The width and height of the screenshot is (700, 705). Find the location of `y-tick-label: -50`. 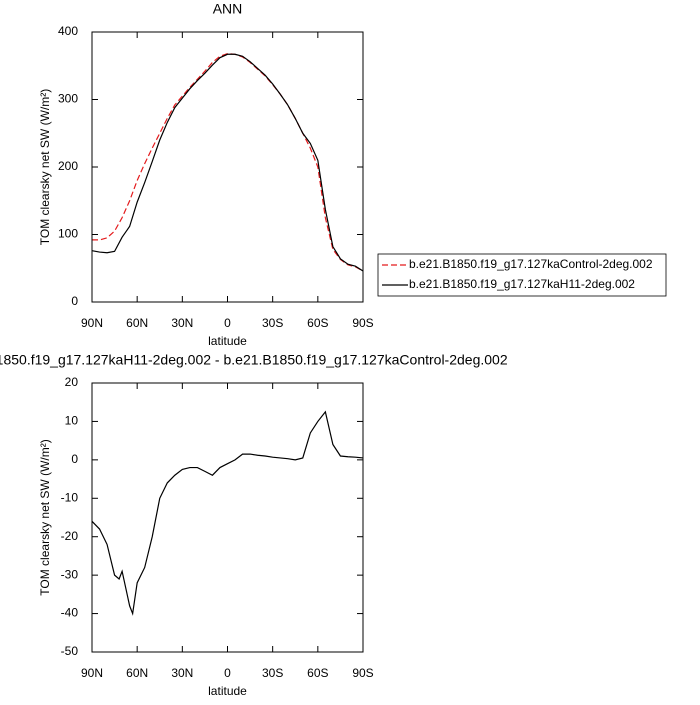

y-tick-label: -50 is located at coordinates (70, 651).